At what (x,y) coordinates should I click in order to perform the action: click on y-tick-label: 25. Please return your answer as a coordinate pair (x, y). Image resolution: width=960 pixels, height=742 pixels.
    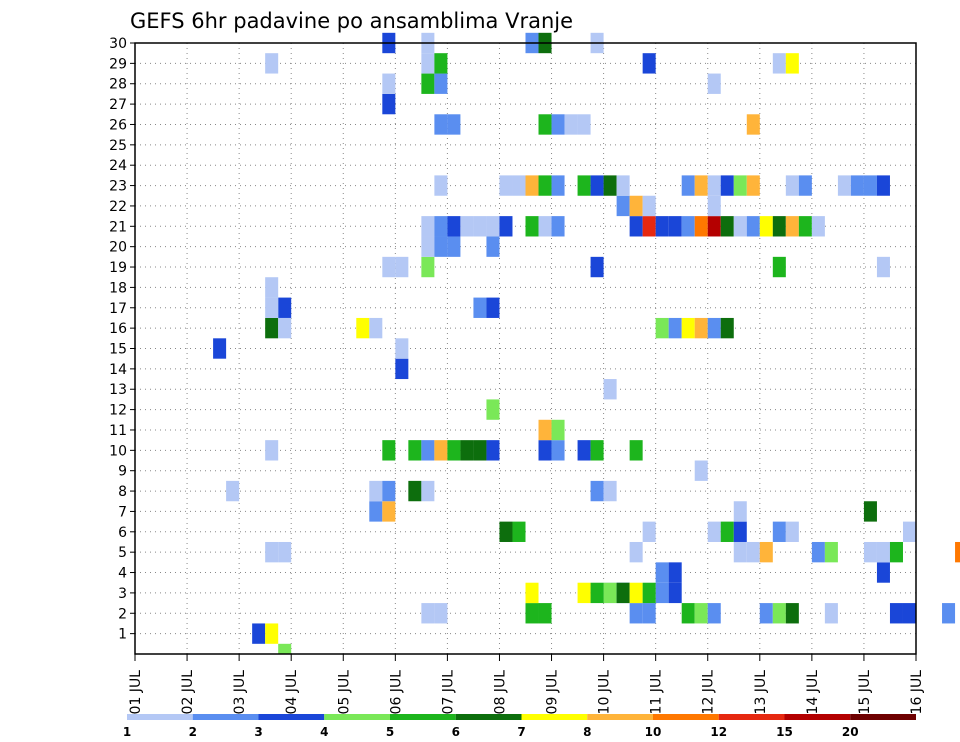
    Looking at the image, I should click on (118, 146).